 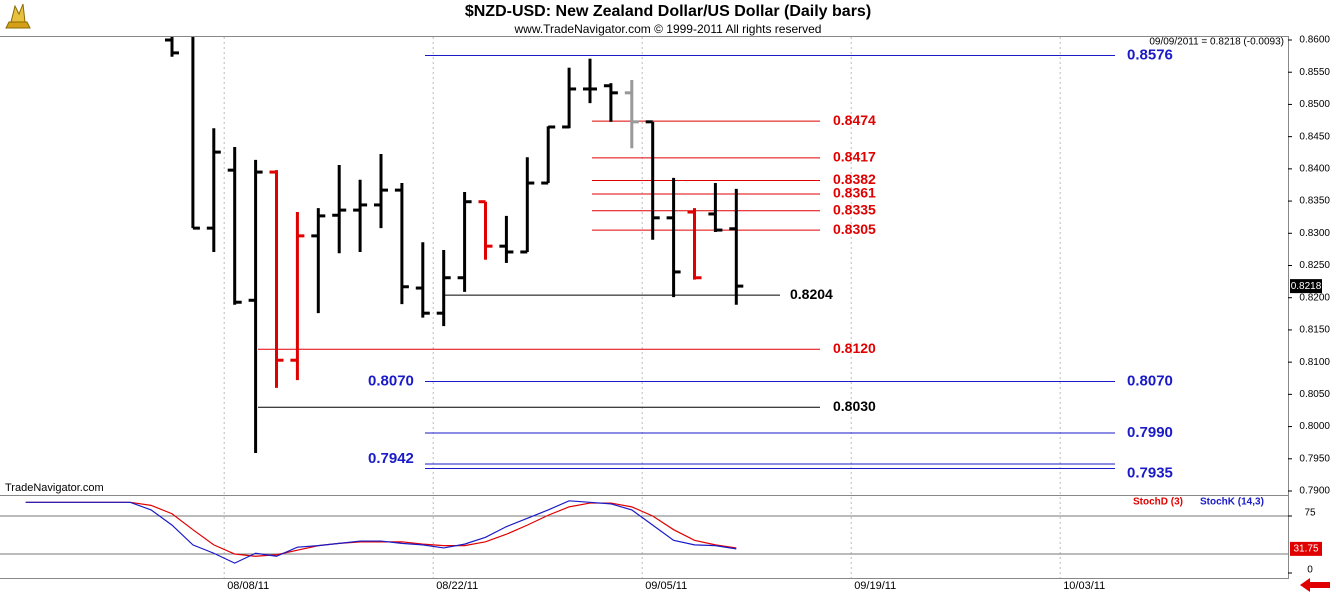 I want to click on watermark: TradeNavigator.com, so click(x=54, y=488).